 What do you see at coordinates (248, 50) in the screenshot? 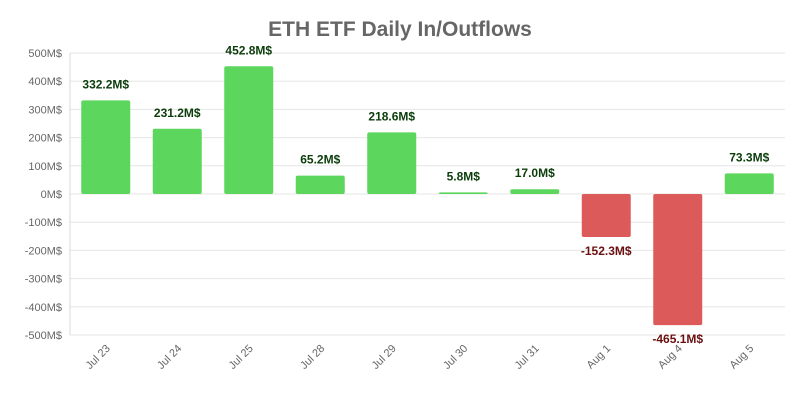
I see `data-label: 452.8M$` at bounding box center [248, 50].